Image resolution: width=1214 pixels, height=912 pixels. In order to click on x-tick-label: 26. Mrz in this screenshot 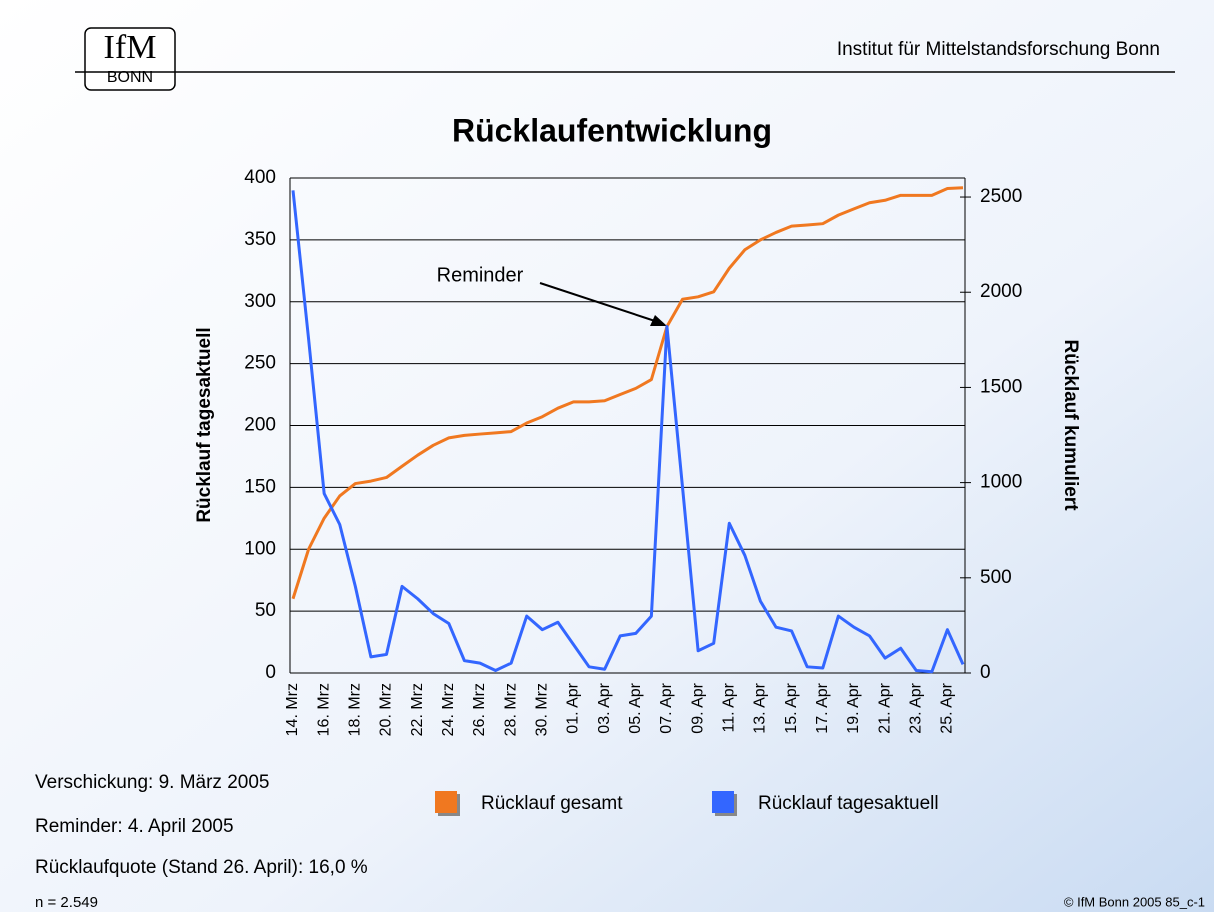, I will do `click(479, 709)`.